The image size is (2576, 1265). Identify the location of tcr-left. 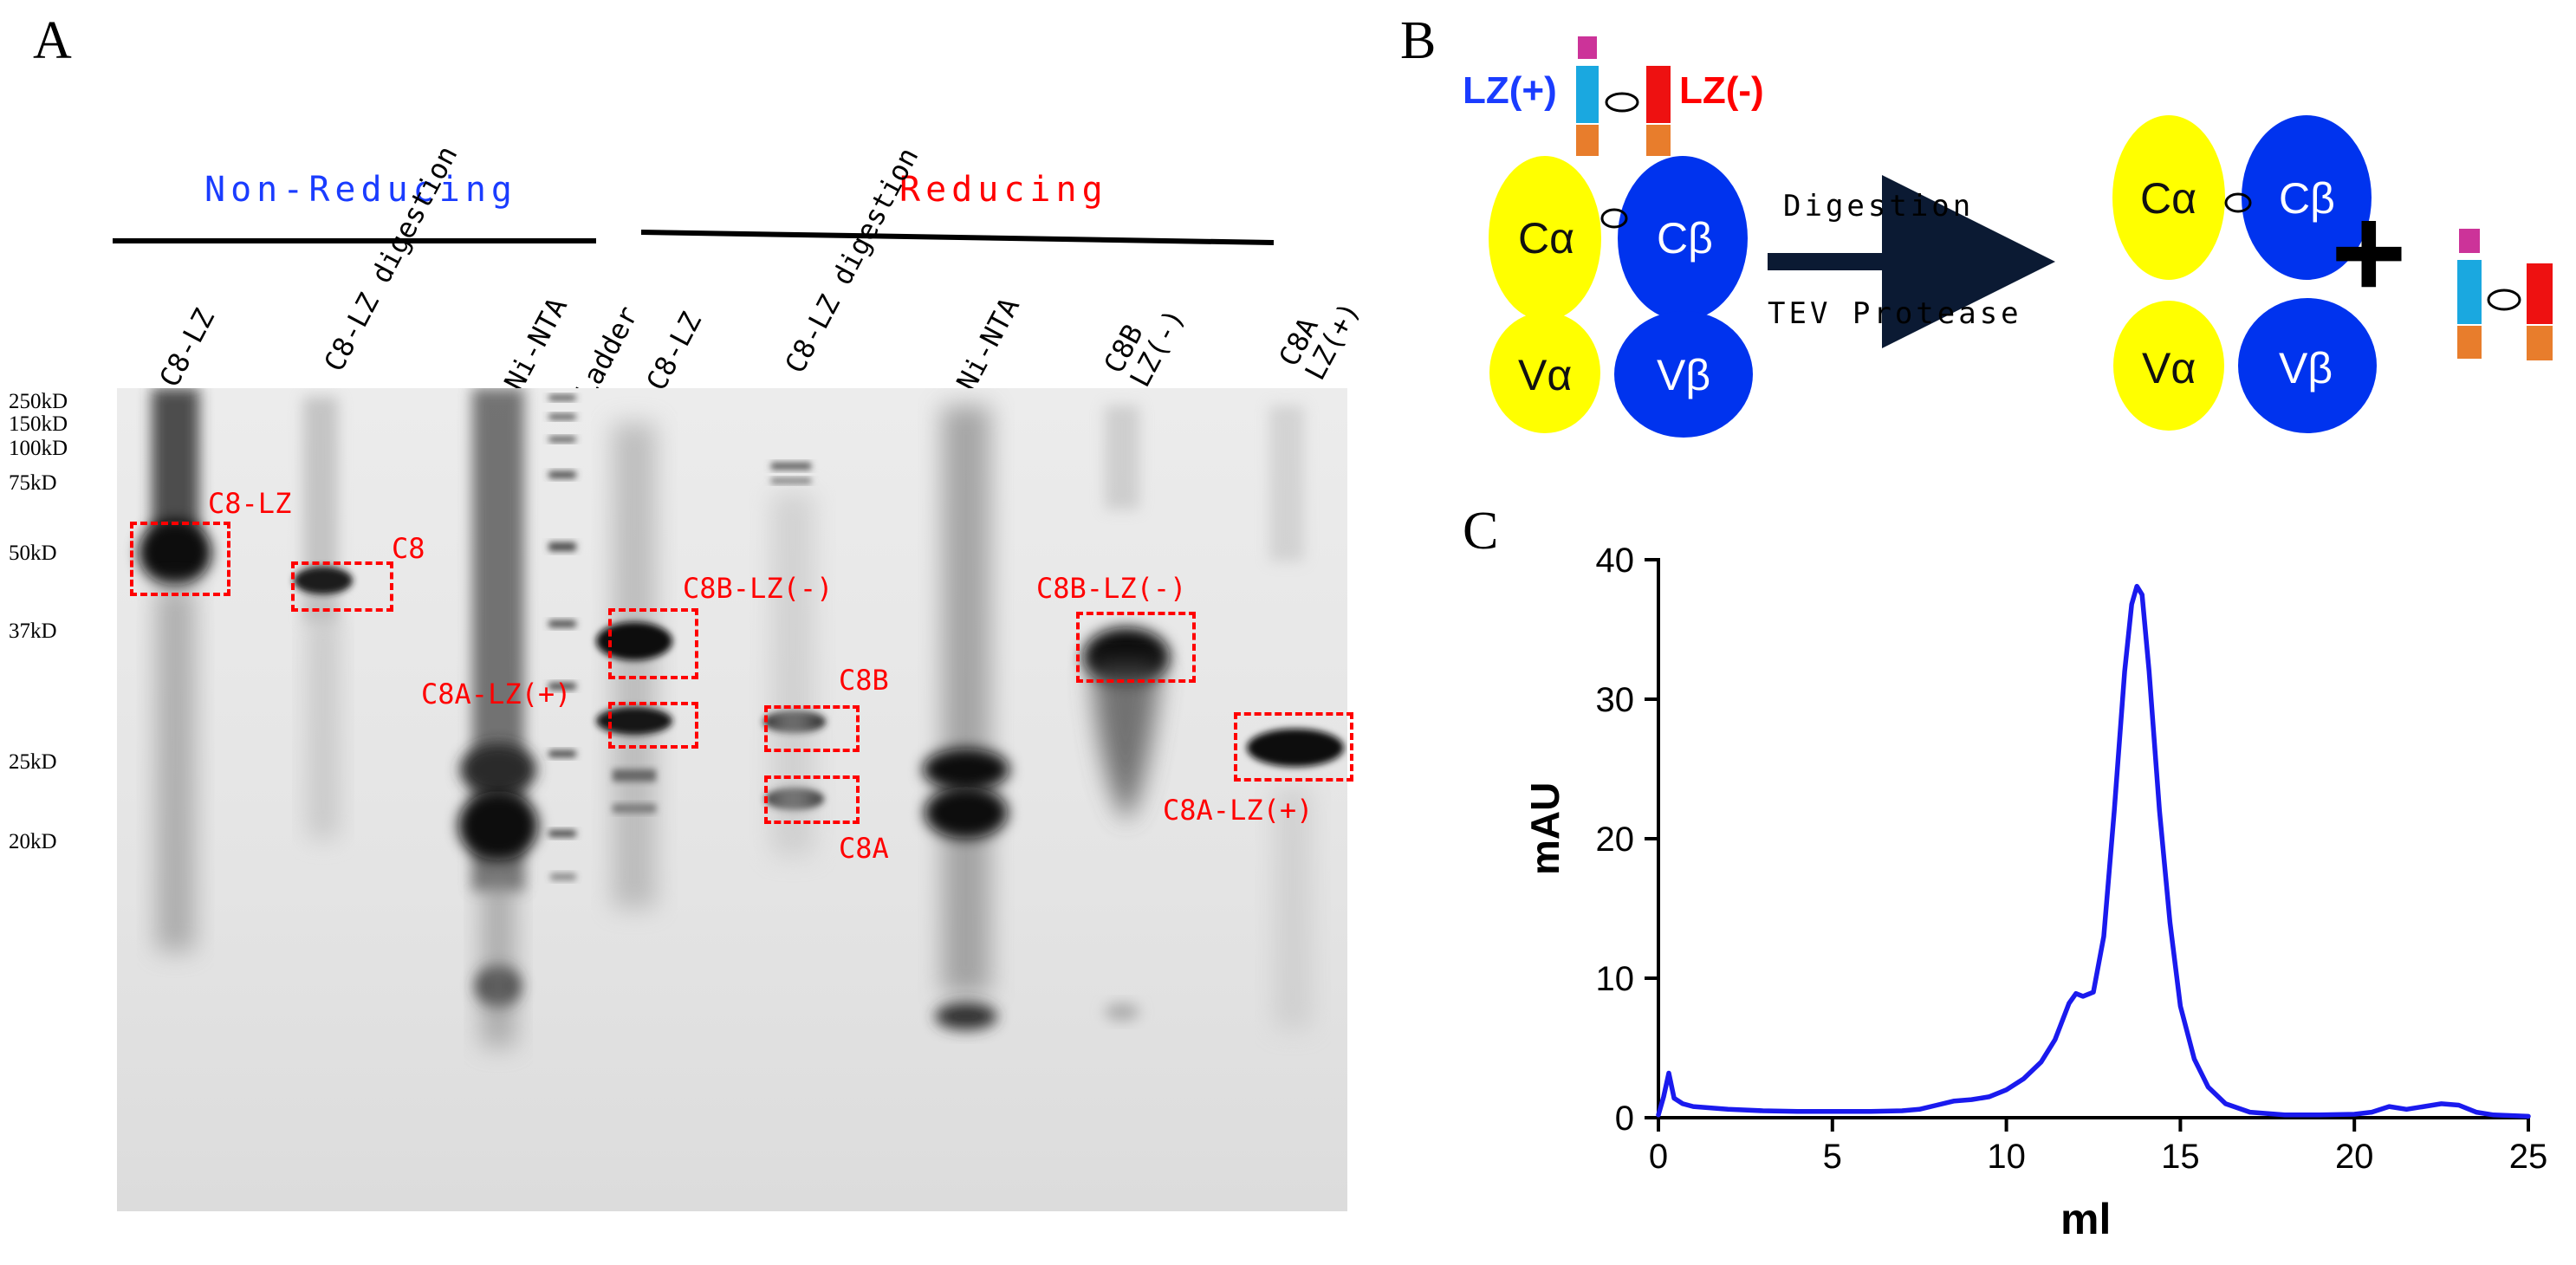
(1621, 297).